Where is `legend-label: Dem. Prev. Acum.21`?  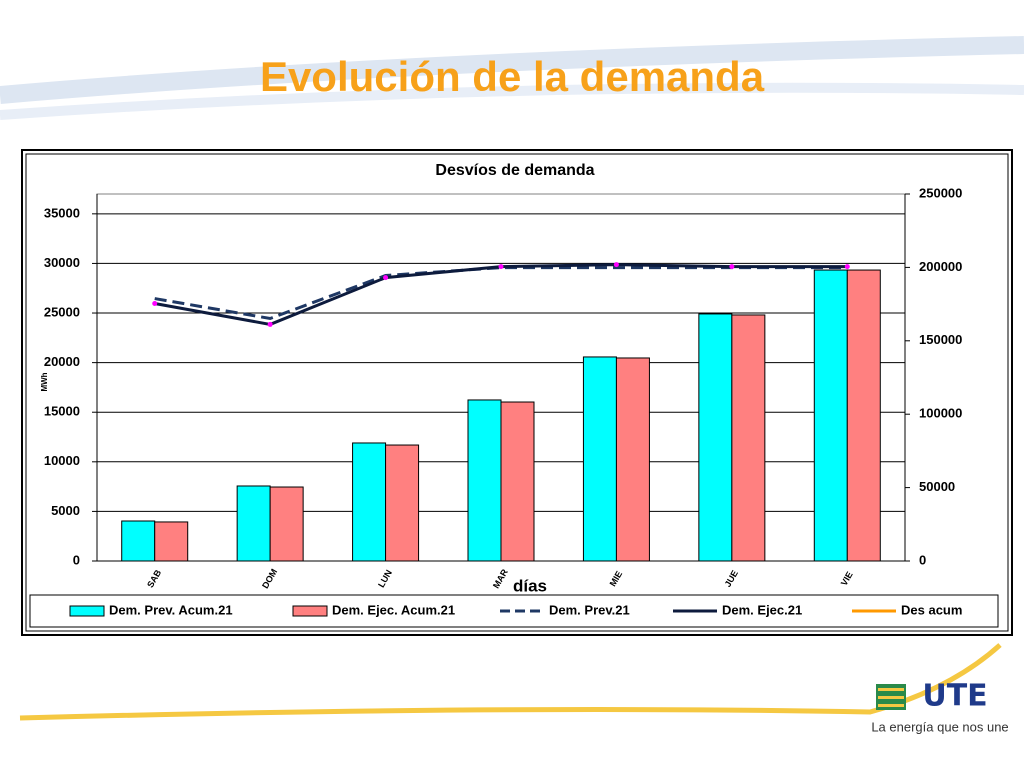
legend-label: Dem. Prev. Acum.21 is located at coordinates (171, 609).